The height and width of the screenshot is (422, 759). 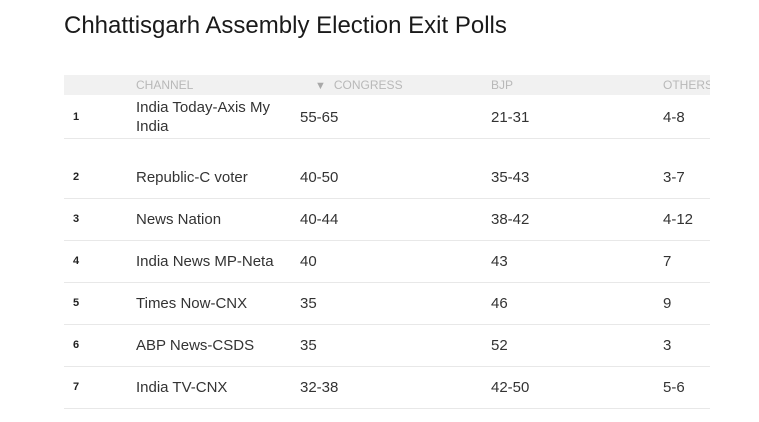 What do you see at coordinates (319, 117) in the screenshot?
I see `congress-cell: 55-65` at bounding box center [319, 117].